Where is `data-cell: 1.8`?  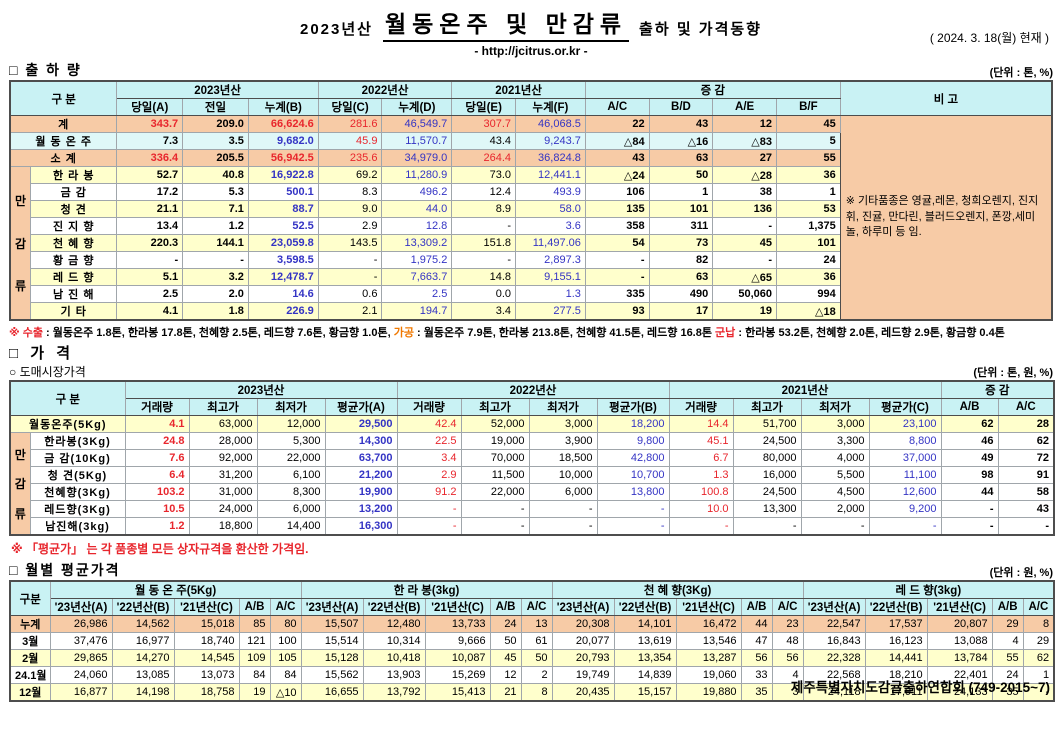 data-cell: 1.8 is located at coordinates (215, 311).